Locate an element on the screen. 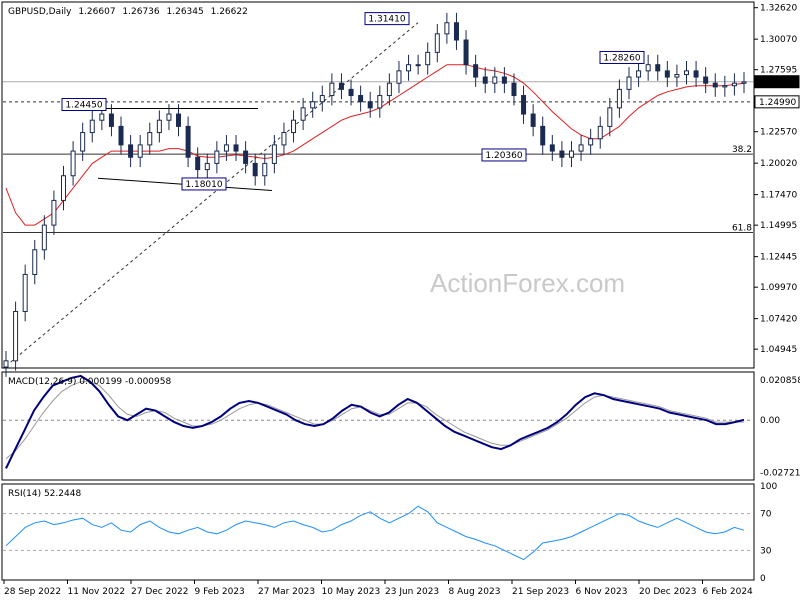  annotation-text-0: 1.31410 is located at coordinates (386, 20).